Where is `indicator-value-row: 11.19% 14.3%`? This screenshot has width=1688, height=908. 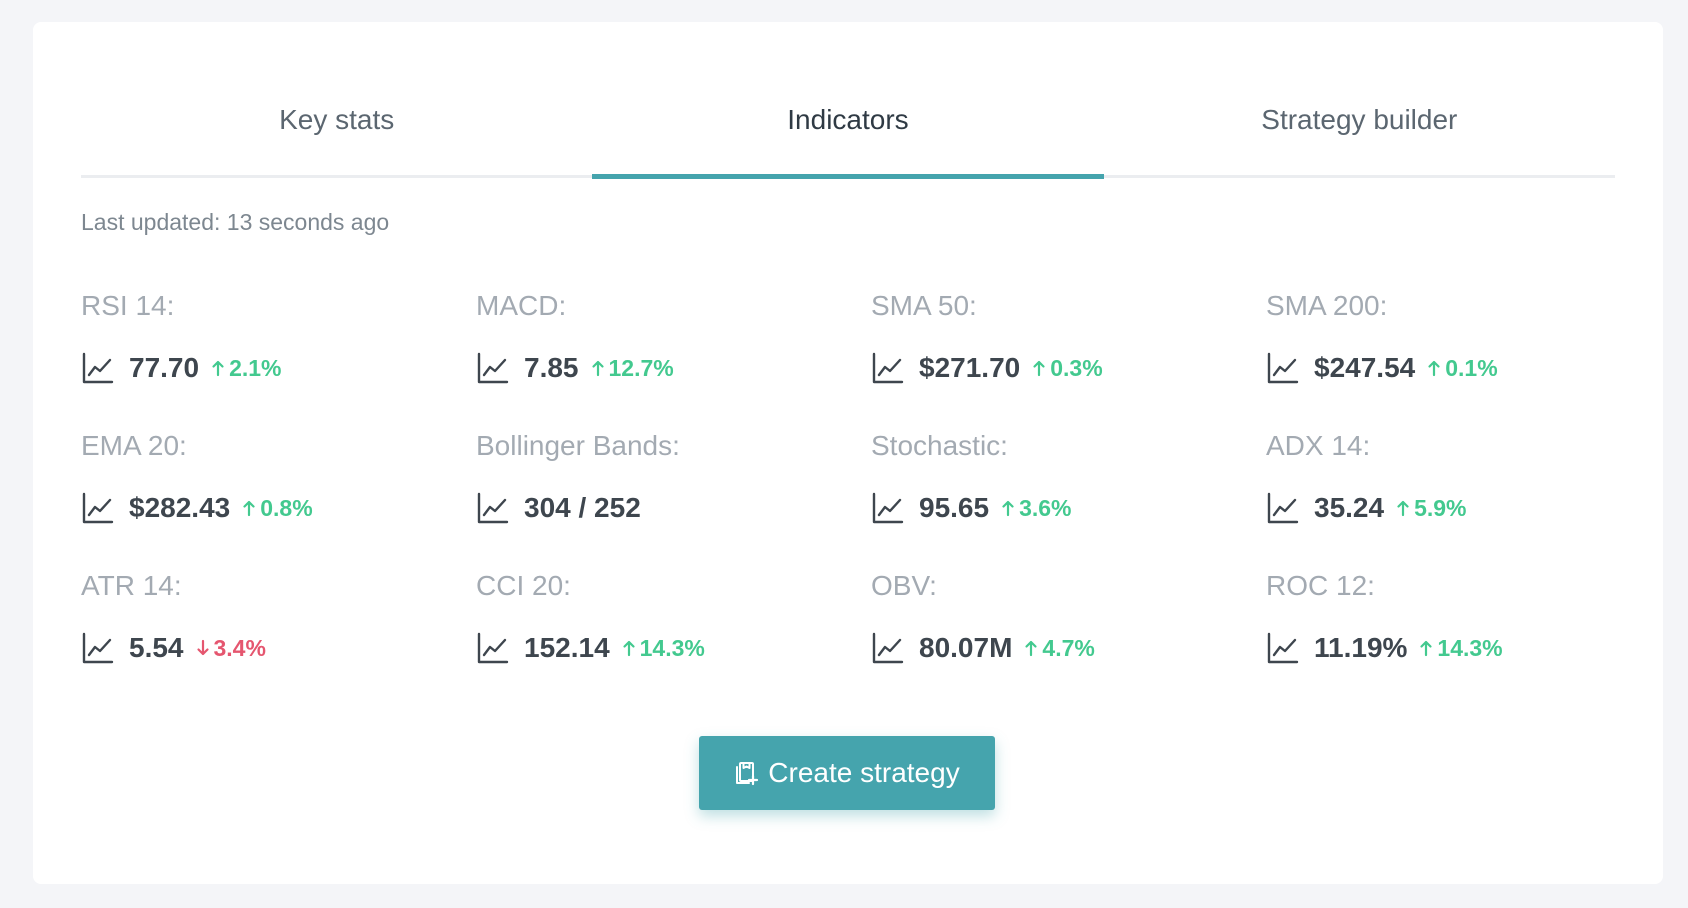 indicator-value-row: 11.19% 14.3% is located at coordinates (1384, 648).